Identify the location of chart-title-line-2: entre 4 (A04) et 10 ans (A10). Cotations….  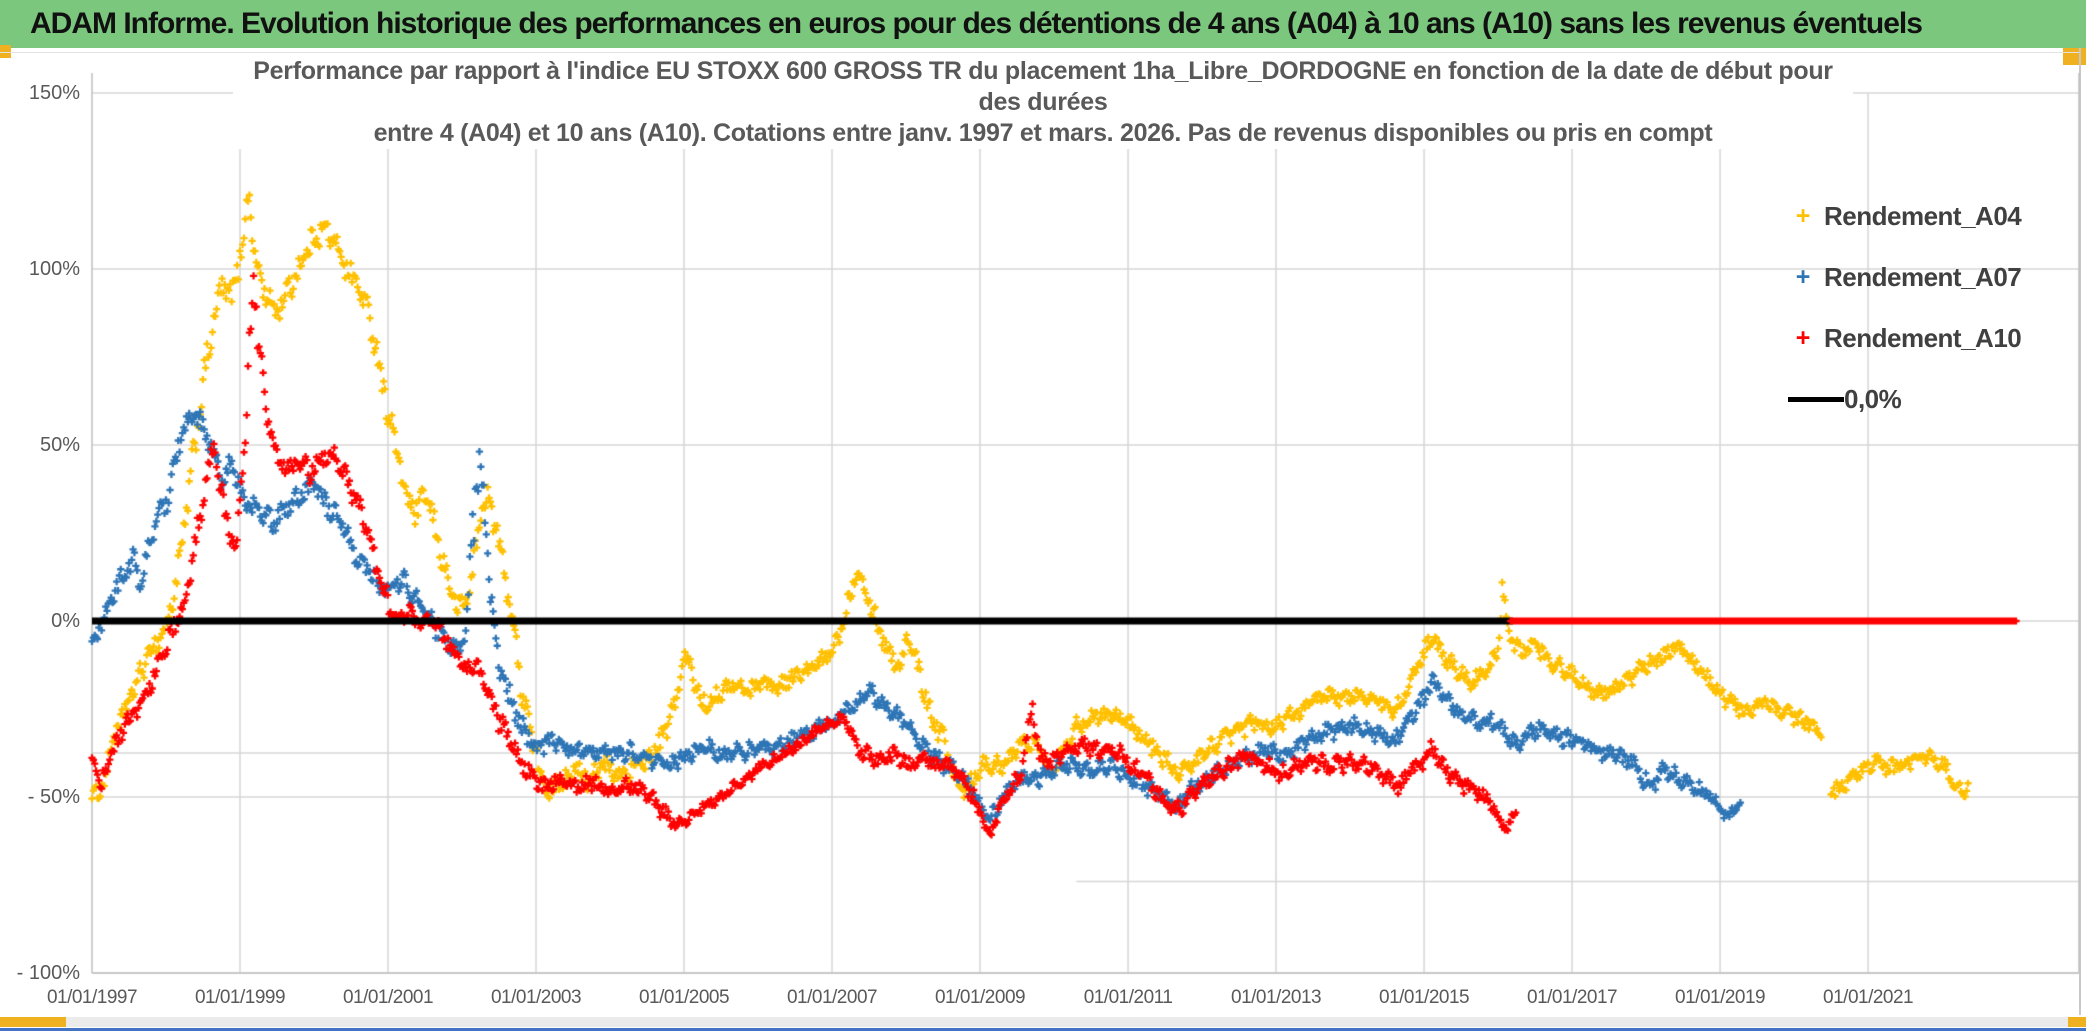
(1043, 133).